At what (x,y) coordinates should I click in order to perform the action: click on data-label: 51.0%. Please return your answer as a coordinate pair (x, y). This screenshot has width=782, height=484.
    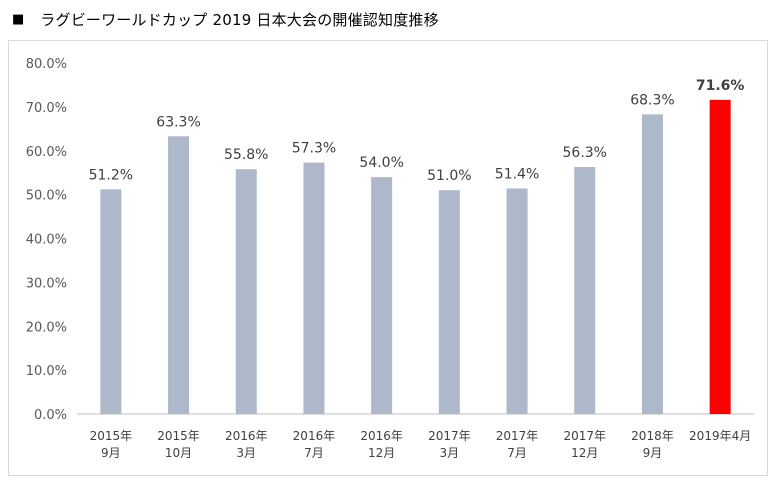
    Looking at the image, I should click on (449, 176).